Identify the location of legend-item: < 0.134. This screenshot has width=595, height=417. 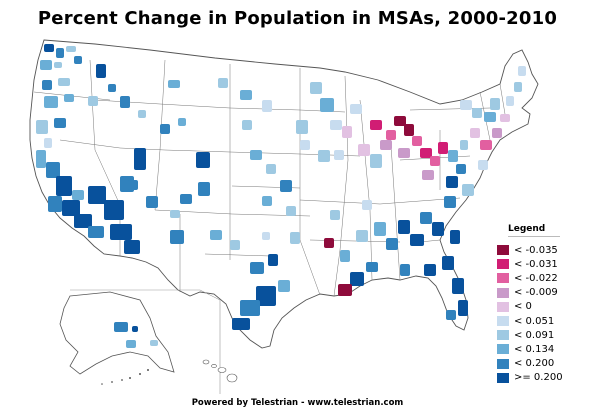
(537, 349).